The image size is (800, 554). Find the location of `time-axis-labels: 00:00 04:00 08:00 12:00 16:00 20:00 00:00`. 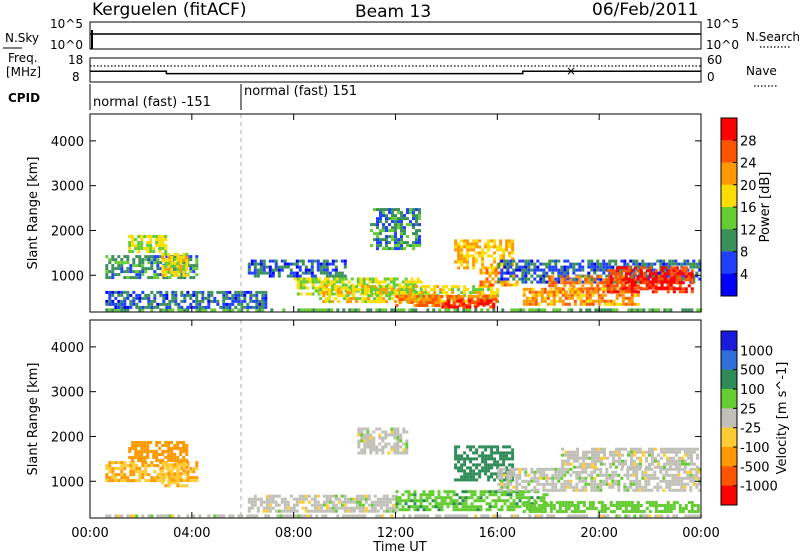

time-axis-labels: 00:00 04:00 08:00 12:00 16:00 20:00 00:00 is located at coordinates (395, 533).